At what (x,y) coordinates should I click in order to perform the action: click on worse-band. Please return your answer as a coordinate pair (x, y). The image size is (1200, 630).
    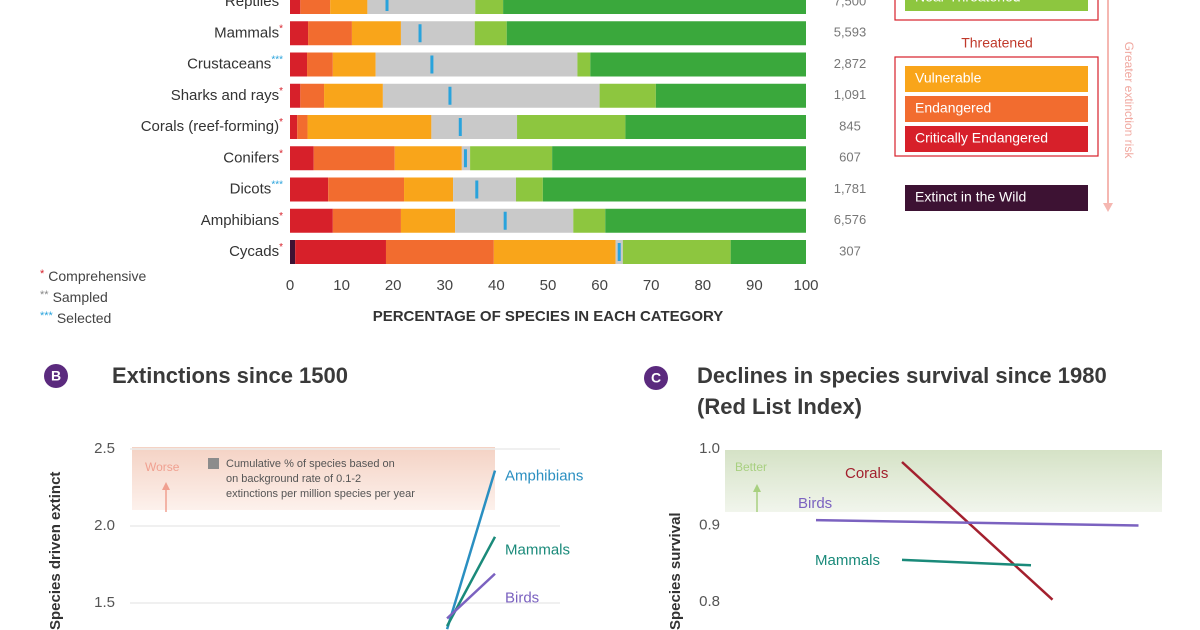
    Looking at the image, I should click on (313, 478).